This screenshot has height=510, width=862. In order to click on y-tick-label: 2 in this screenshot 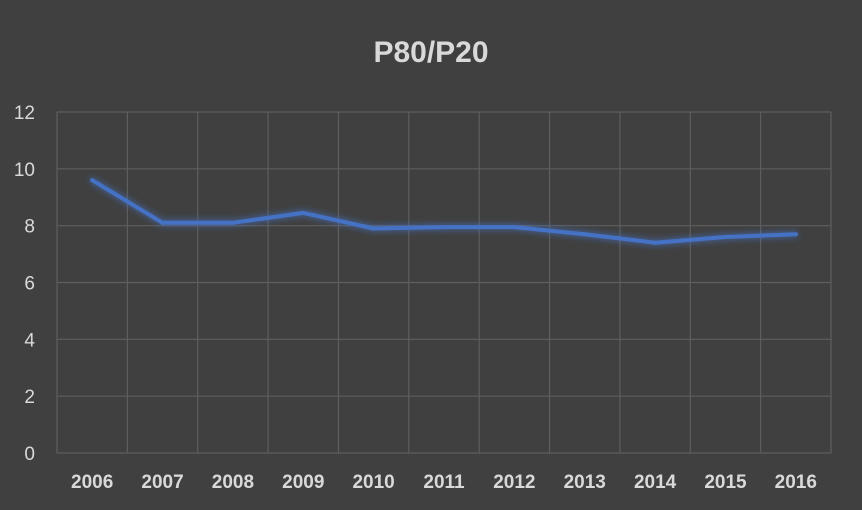, I will do `click(29, 397)`.